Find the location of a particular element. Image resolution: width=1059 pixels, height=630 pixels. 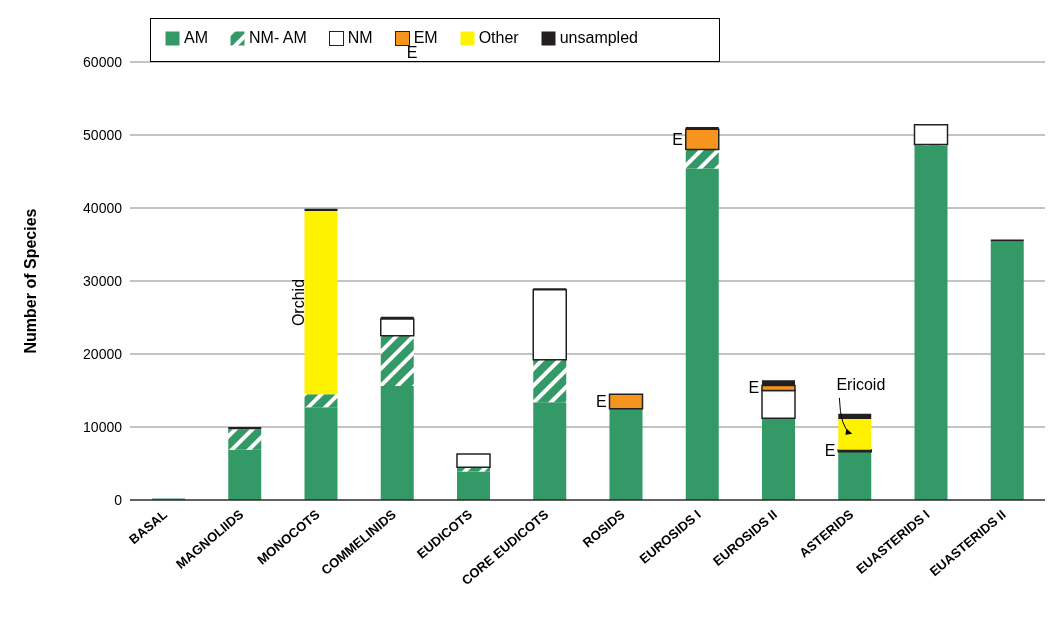

y-tick-label: 50000 is located at coordinates (103, 134).